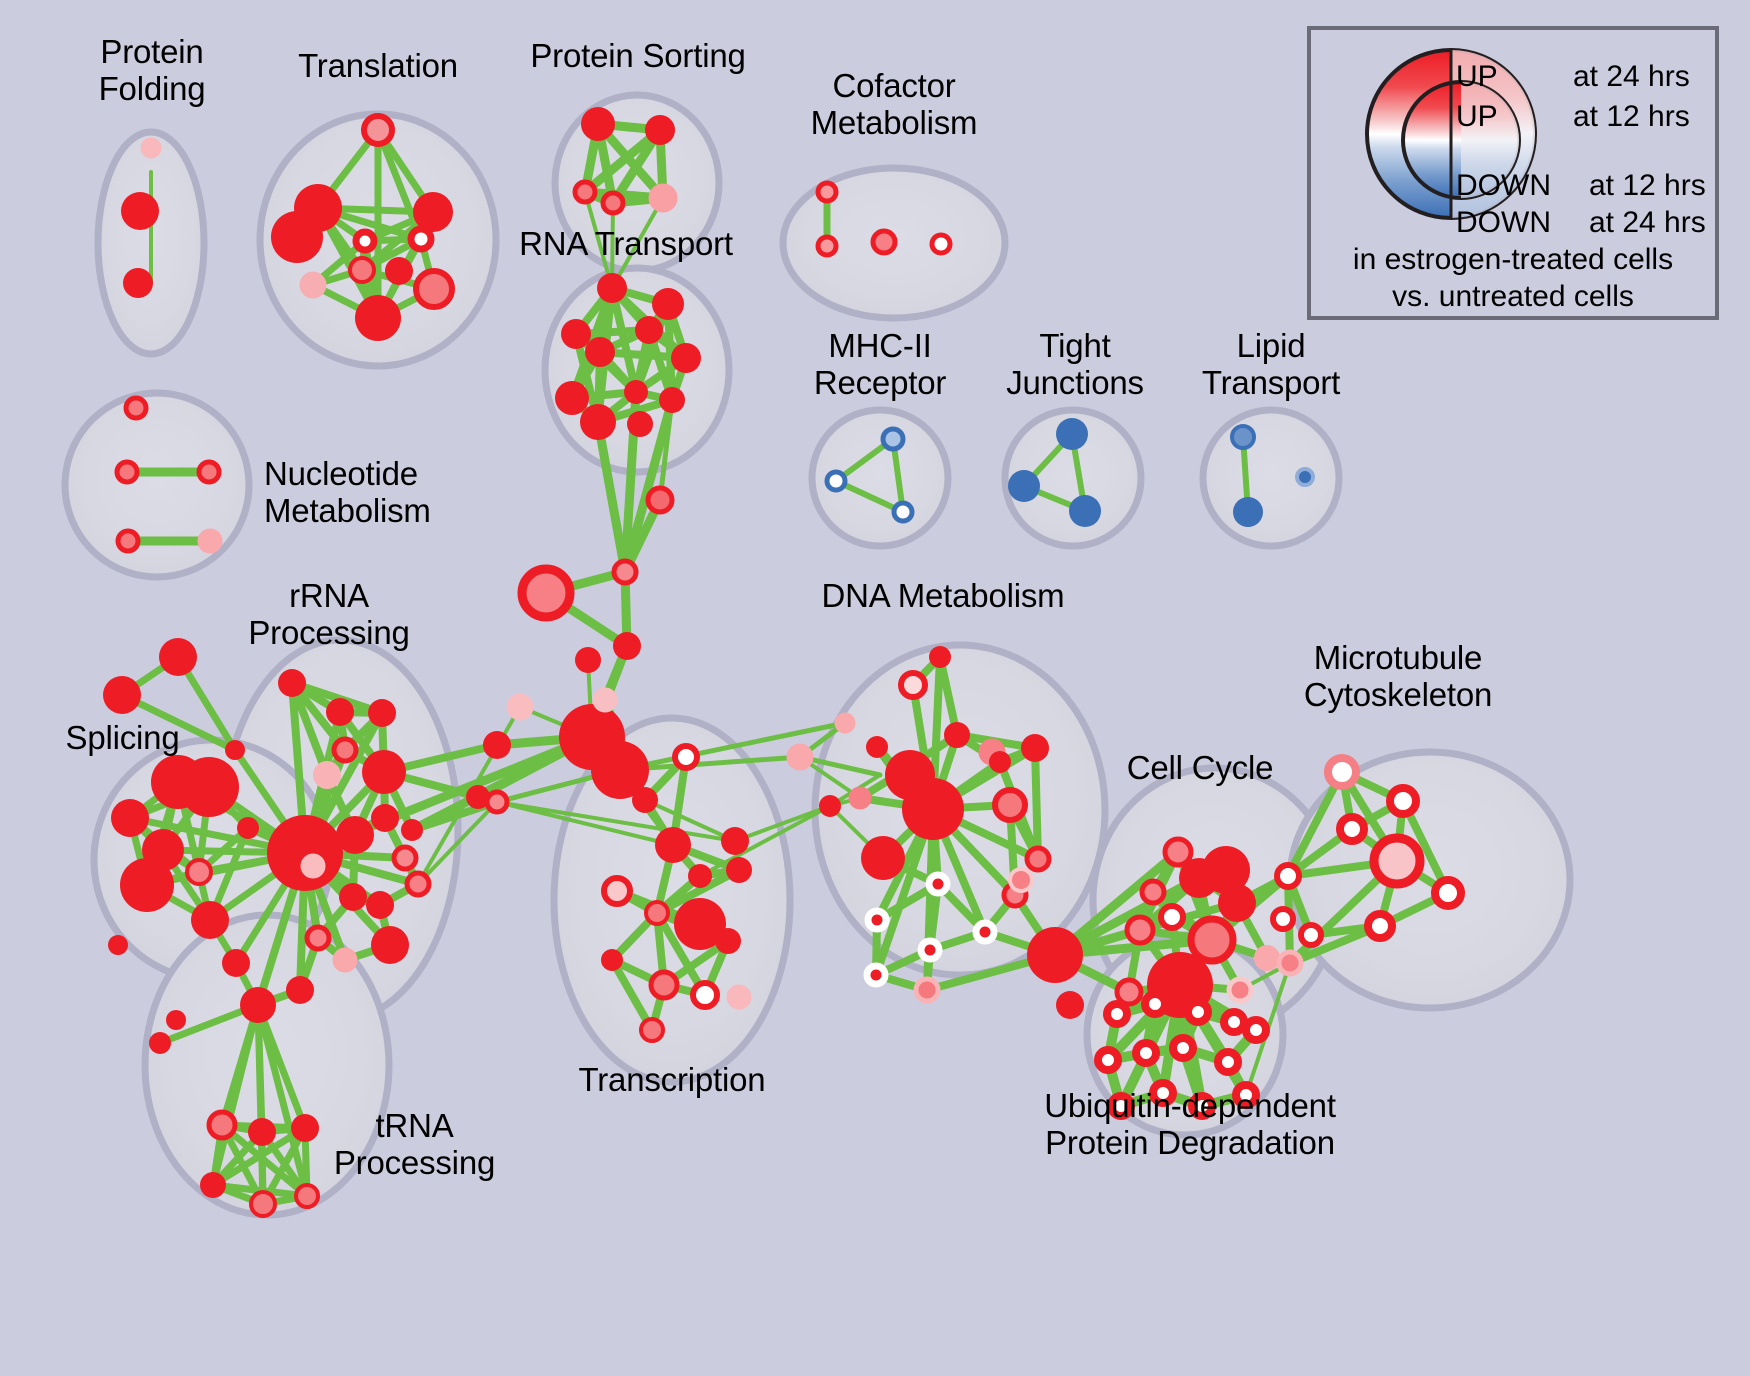 The width and height of the screenshot is (1750, 1376). I want to click on blob-lipid-transport, so click(1271, 478).